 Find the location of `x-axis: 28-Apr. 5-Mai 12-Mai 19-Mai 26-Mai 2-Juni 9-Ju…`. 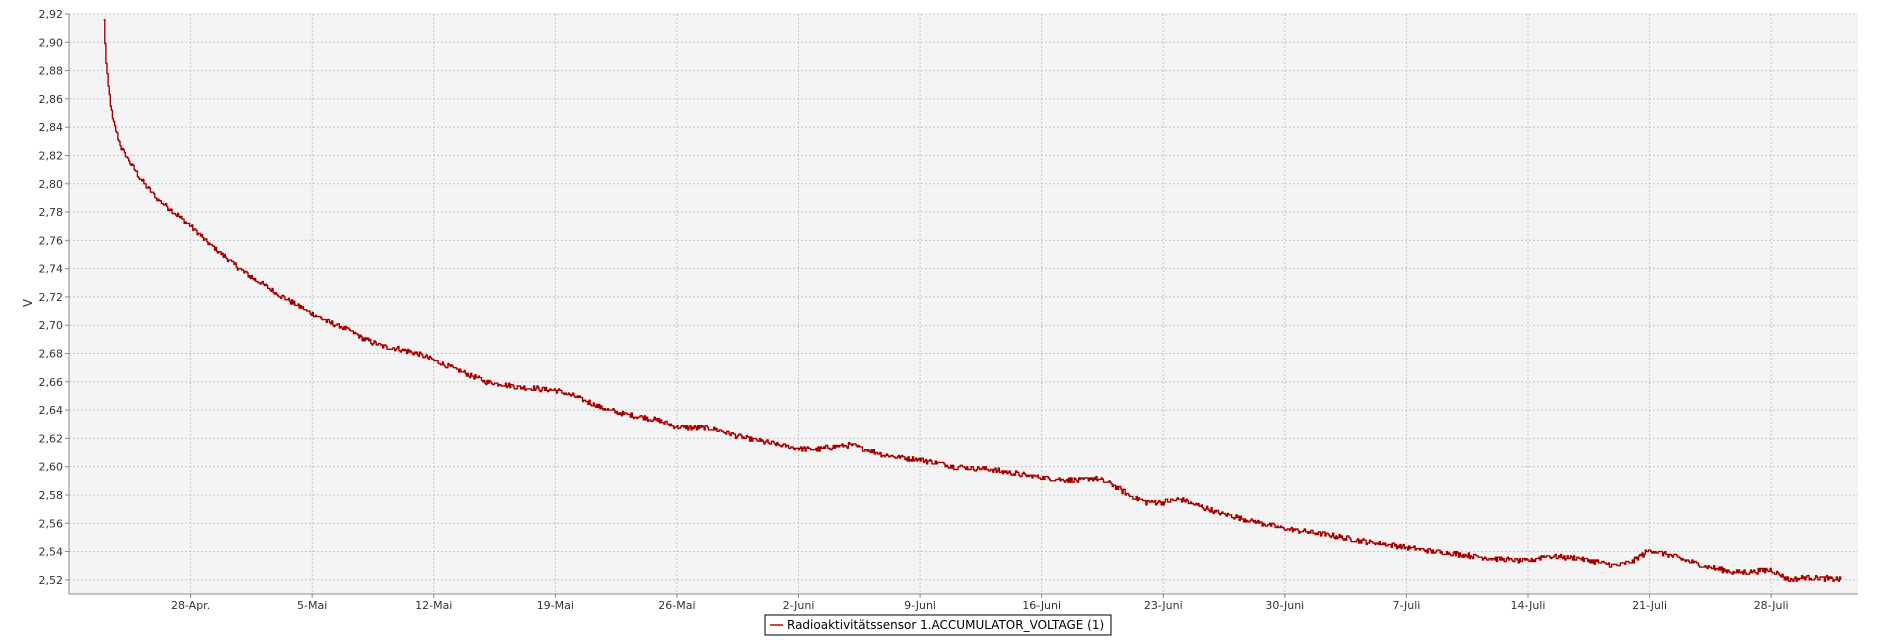

x-axis: 28-Apr. 5-Mai 12-Mai 19-Mai 26-Mai 2-Juni 9-Ju… is located at coordinates (980, 603).